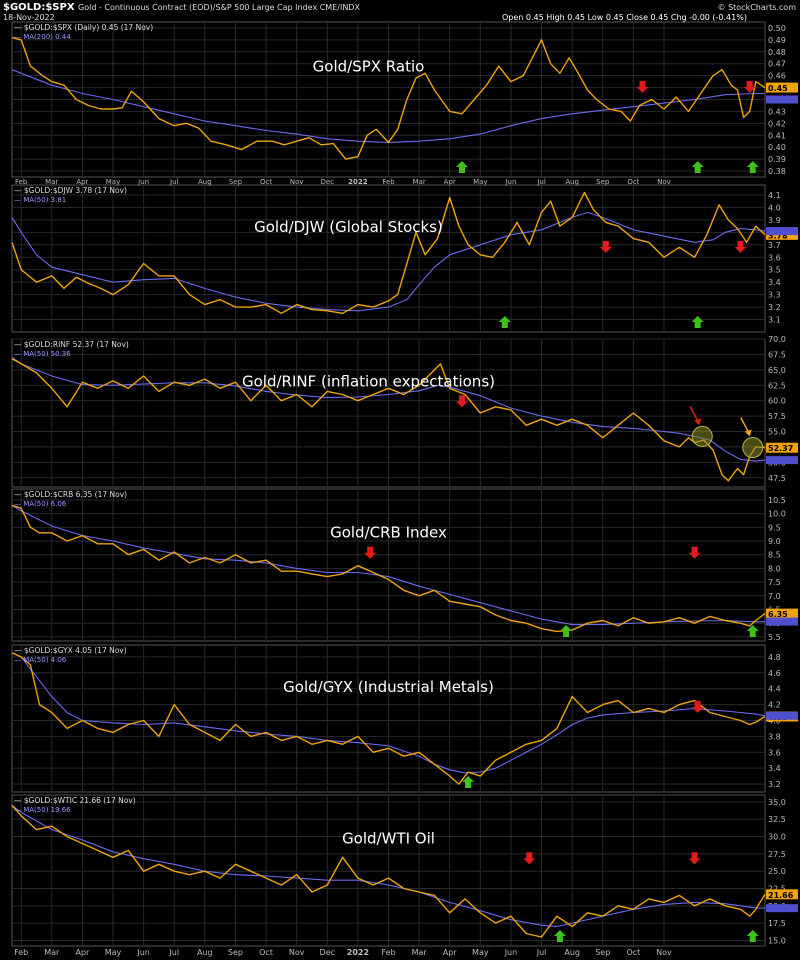 This screenshot has height=960, width=800. Describe the element at coordinates (777, 416) in the screenshot. I see `y-tick-label: 57.5` at that location.